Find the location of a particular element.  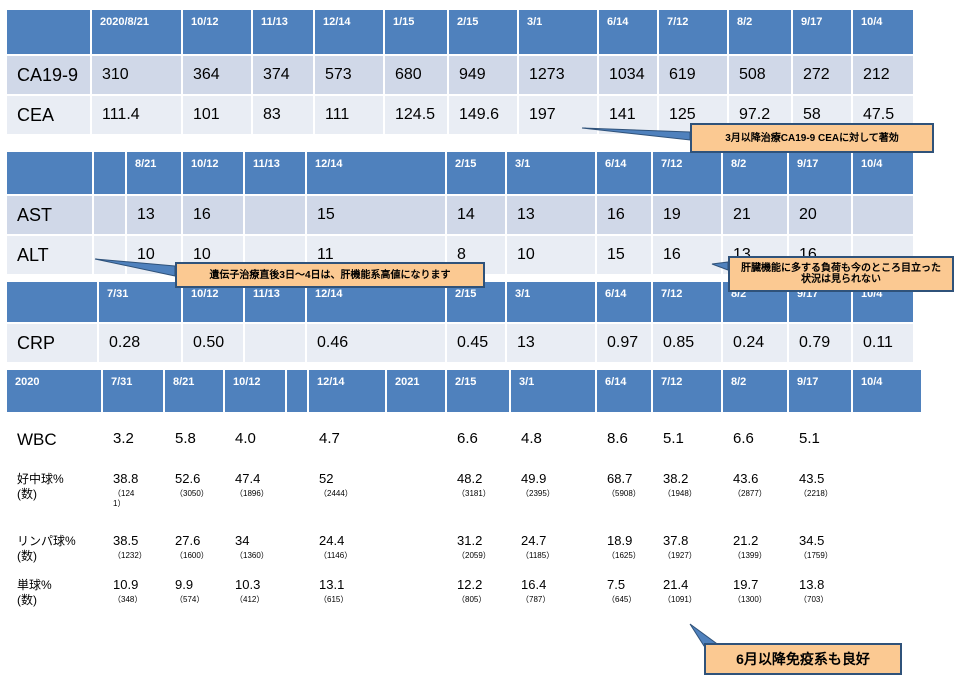

count-text: （2395） is located at coordinates (538, 493).